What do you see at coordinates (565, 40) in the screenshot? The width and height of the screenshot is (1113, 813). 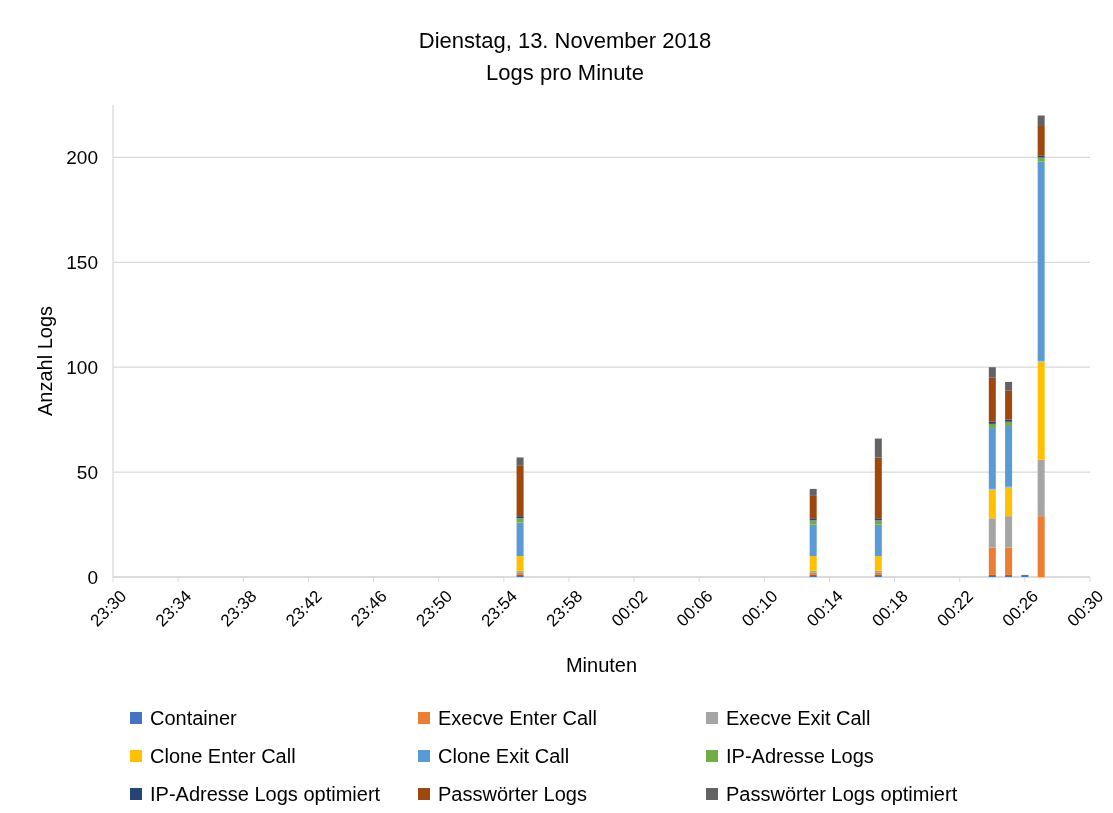 I see `chart-title: Dienstag, 13. November 2018` at bounding box center [565, 40].